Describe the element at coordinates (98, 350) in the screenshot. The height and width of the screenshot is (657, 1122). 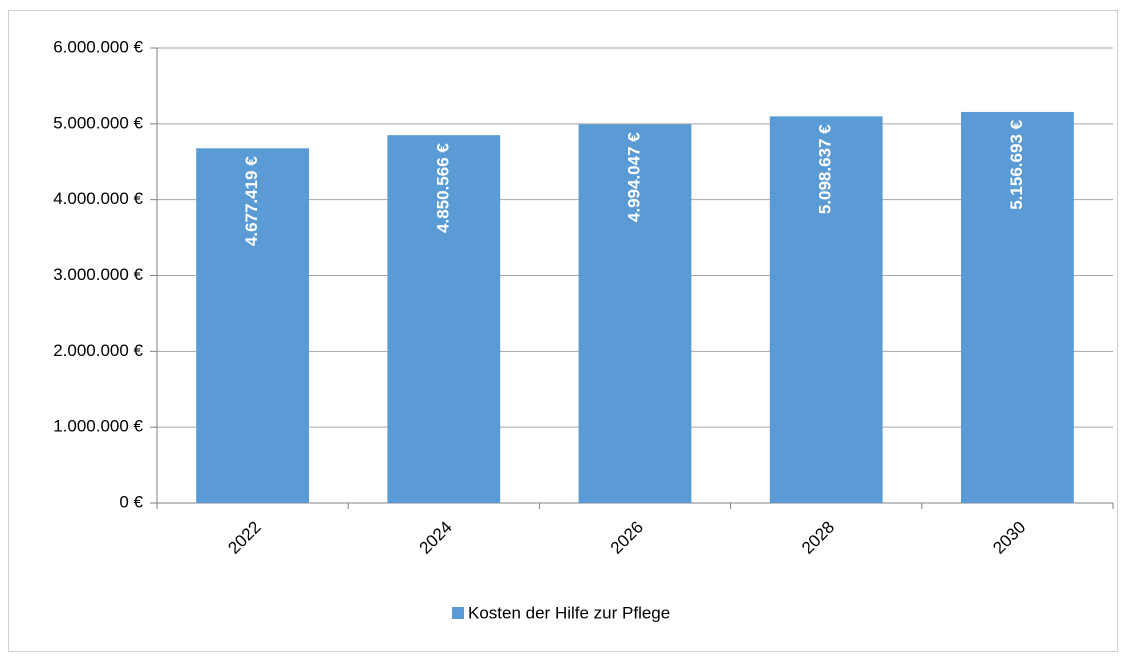
I see `y-tick-label: 2.000.000 €` at that location.